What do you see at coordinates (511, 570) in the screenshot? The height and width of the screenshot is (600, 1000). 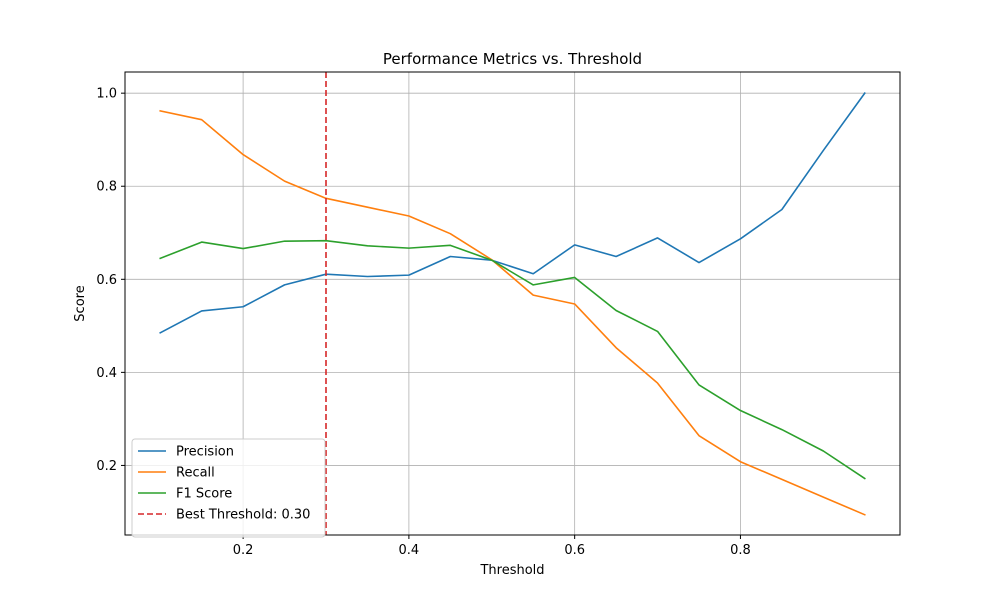 I see `x-axis-label: Threshold` at bounding box center [511, 570].